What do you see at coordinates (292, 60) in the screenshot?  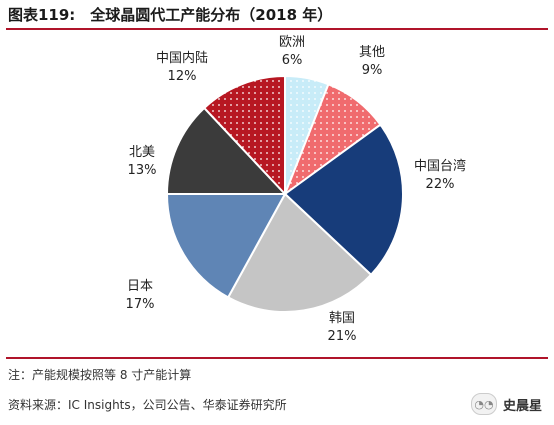 I see `slice-value-0: 6%` at bounding box center [292, 60].